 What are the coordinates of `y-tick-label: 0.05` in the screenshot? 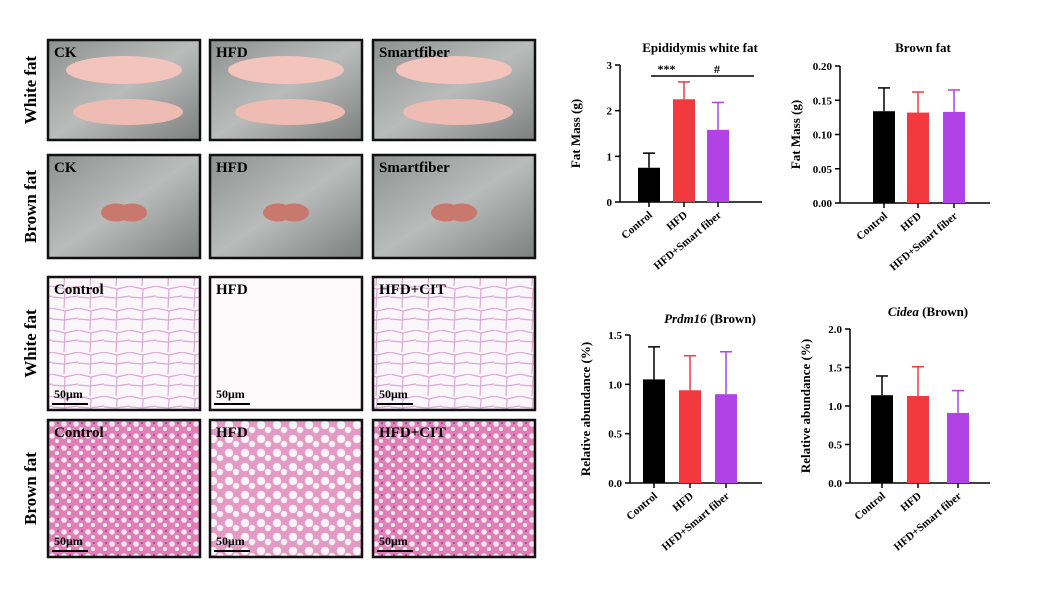 It's located at (823, 170).